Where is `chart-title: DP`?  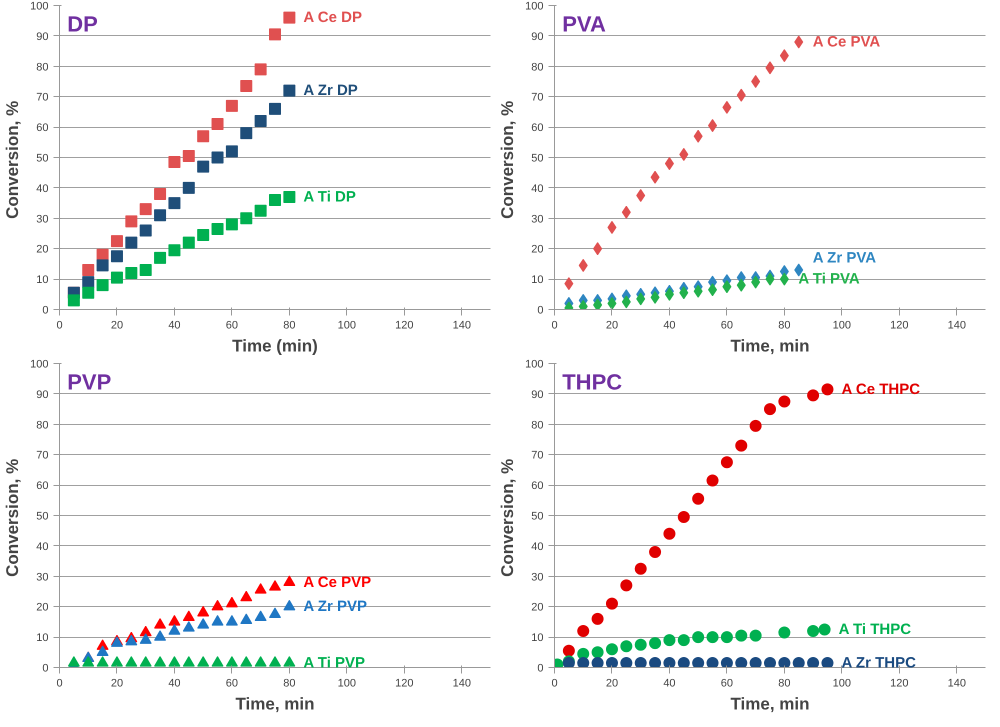
chart-title: DP is located at coordinates (82, 24).